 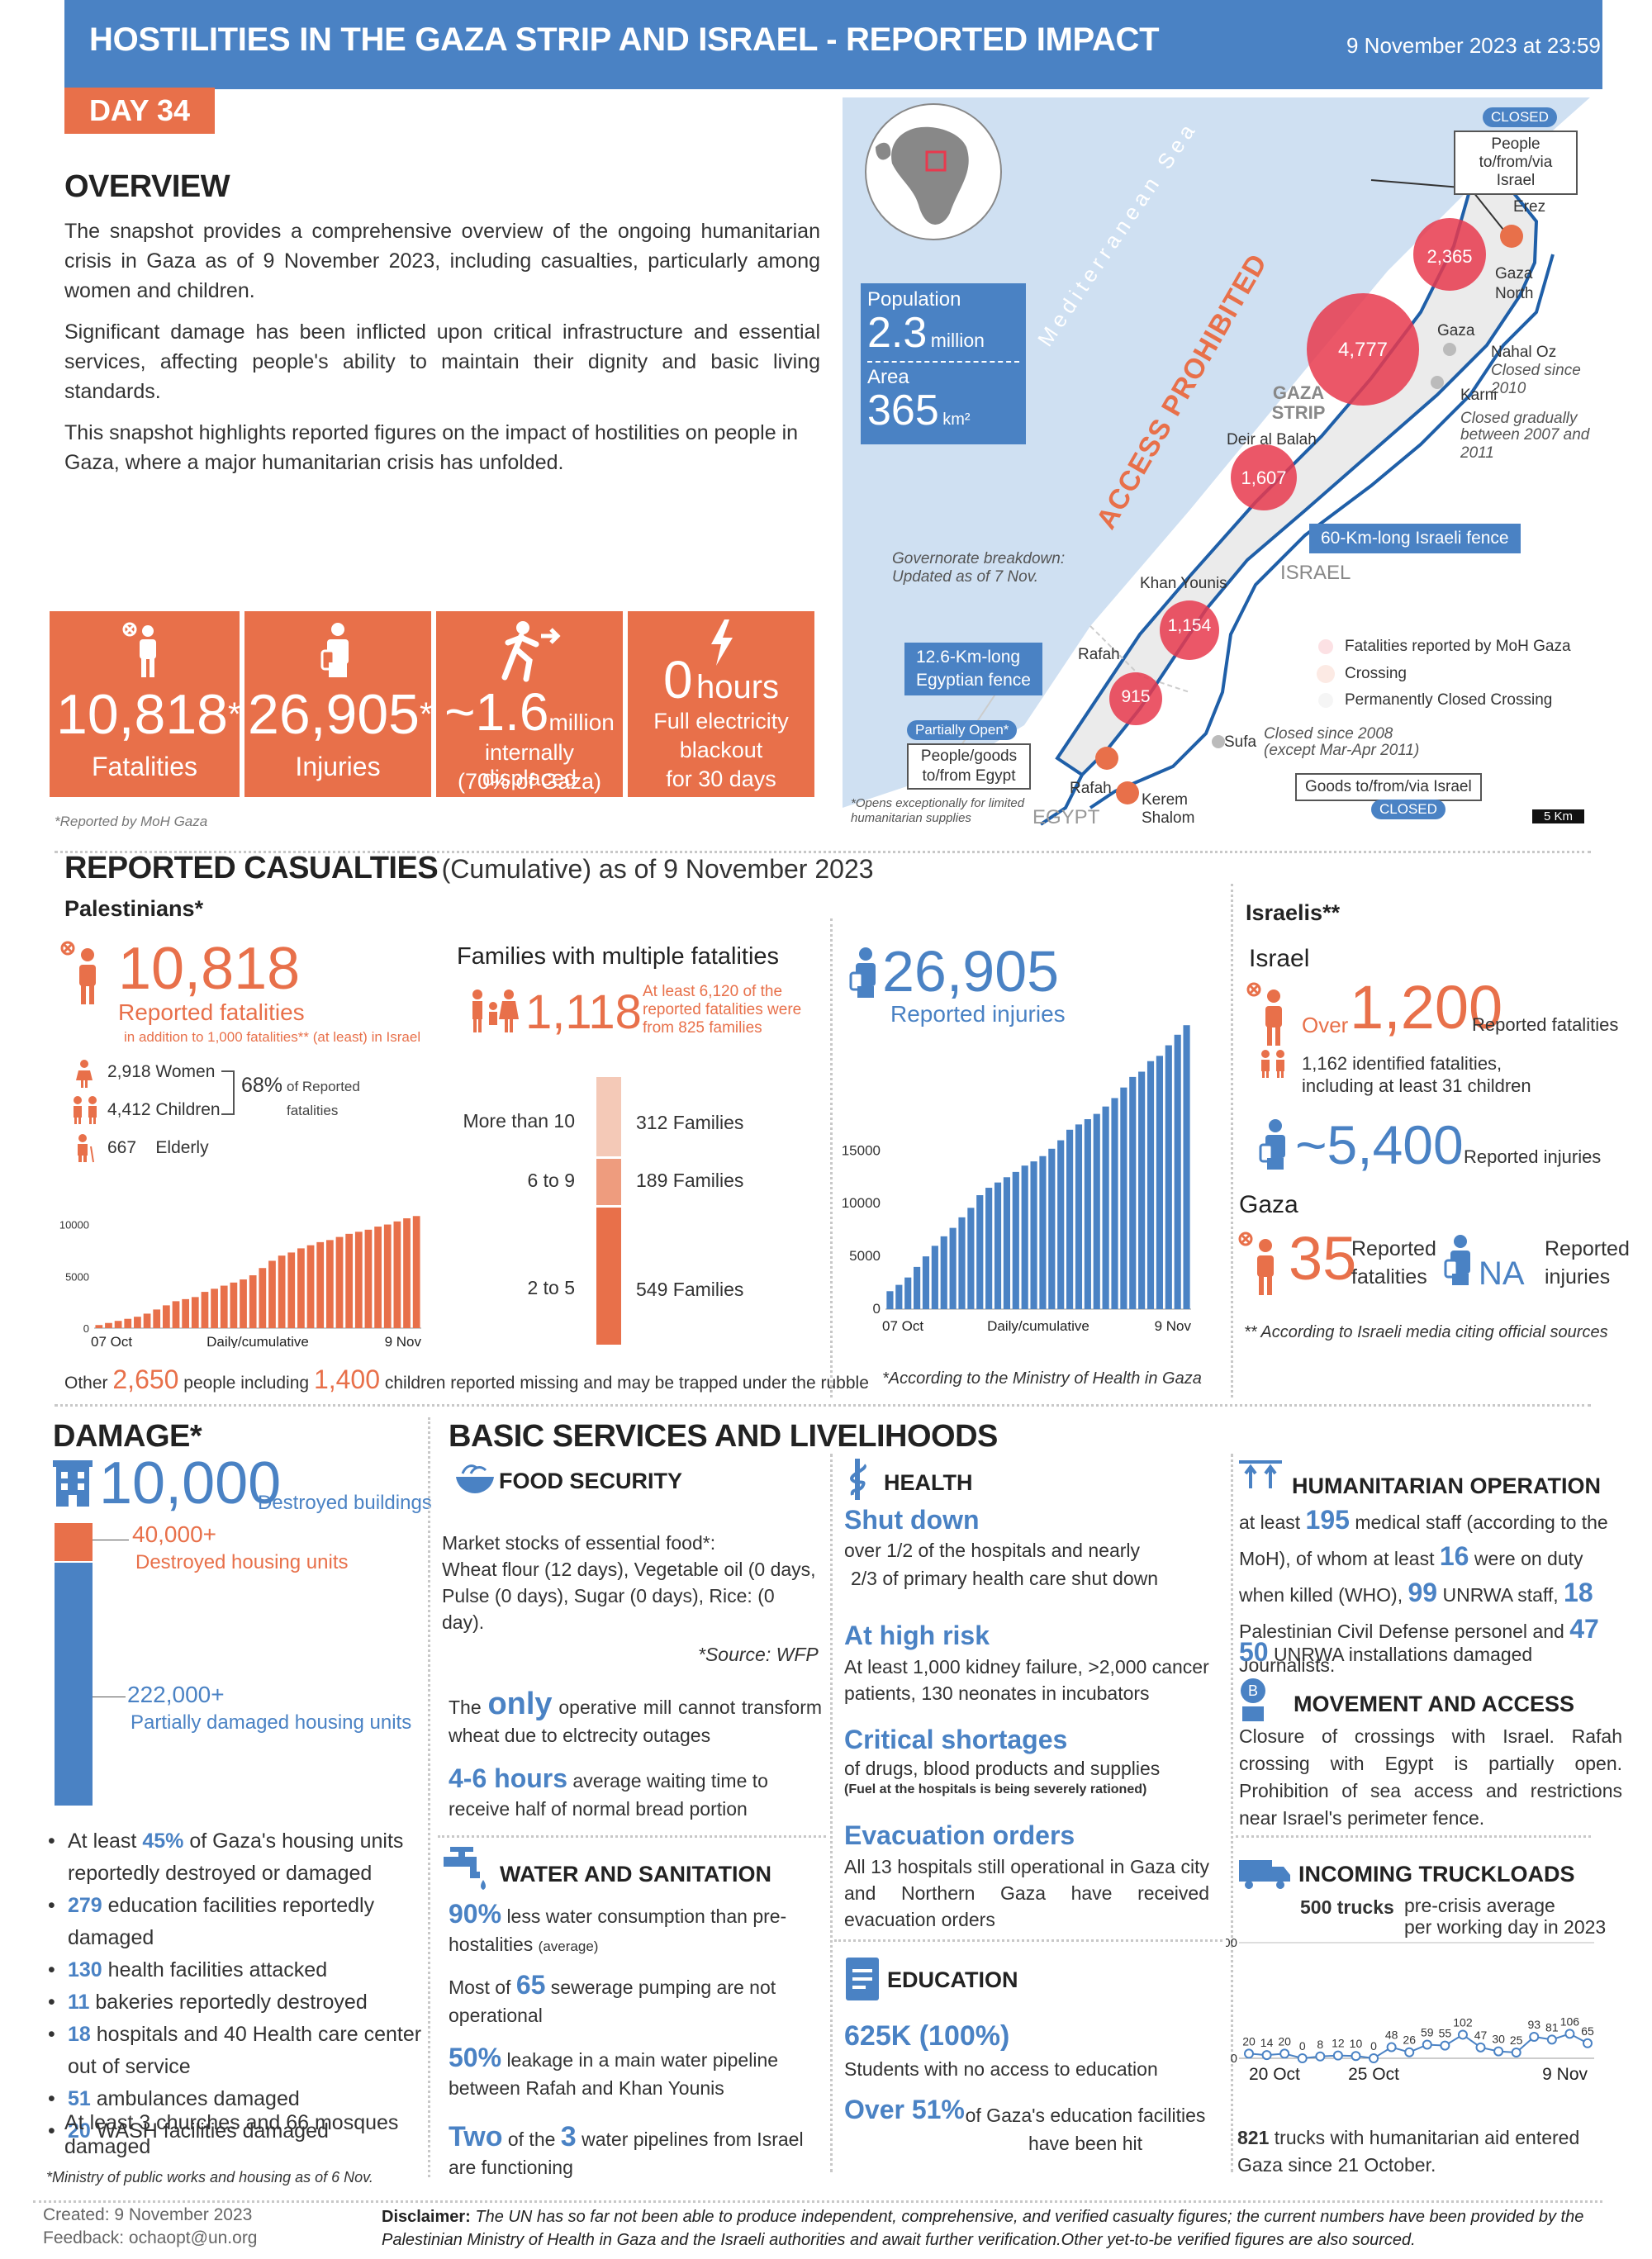 I want to click on pal-fatalities-value: 10,818, so click(x=209, y=969).